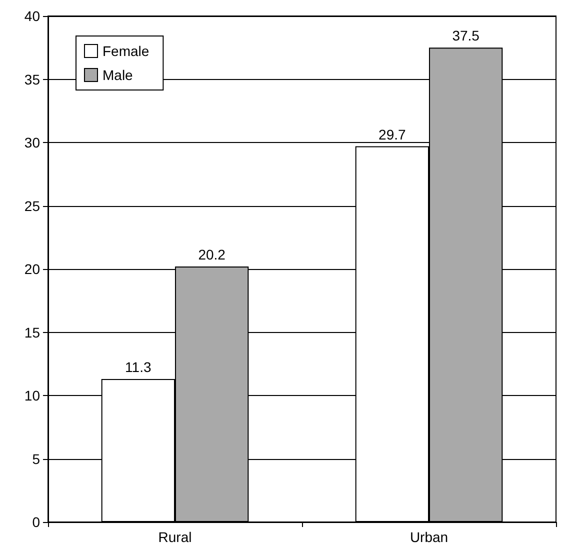 This screenshot has height=560, width=572. I want to click on y-tick-label: 20, so click(32, 269).